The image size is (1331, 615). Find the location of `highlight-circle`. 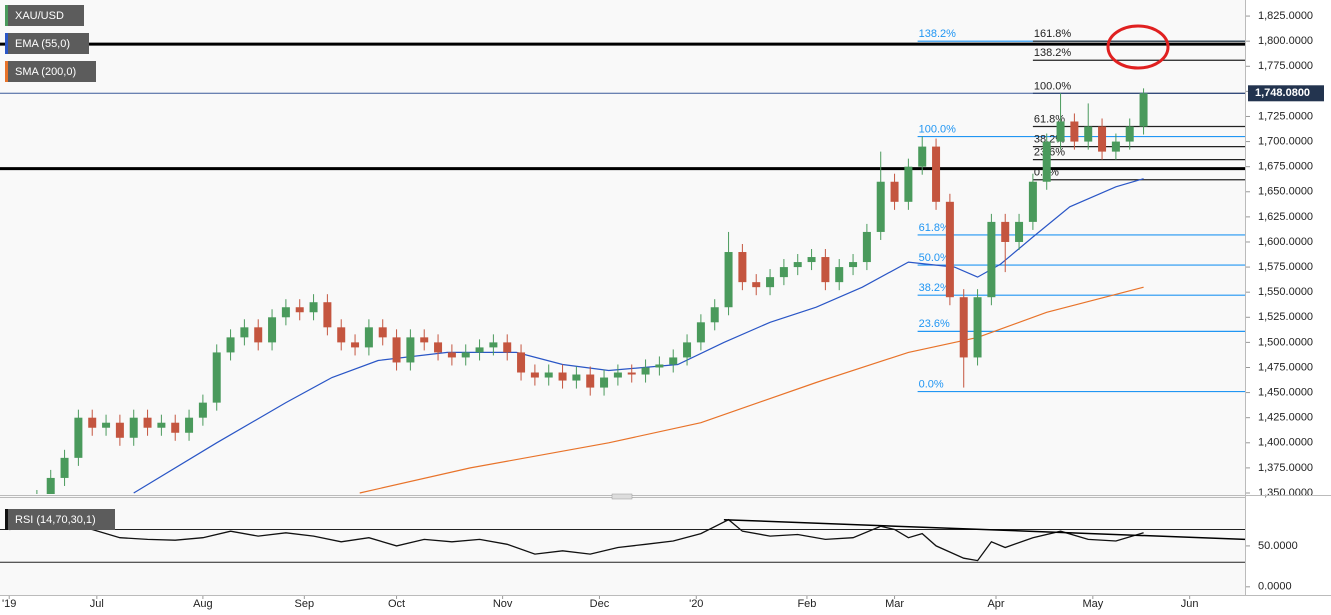

highlight-circle is located at coordinates (1138, 47).